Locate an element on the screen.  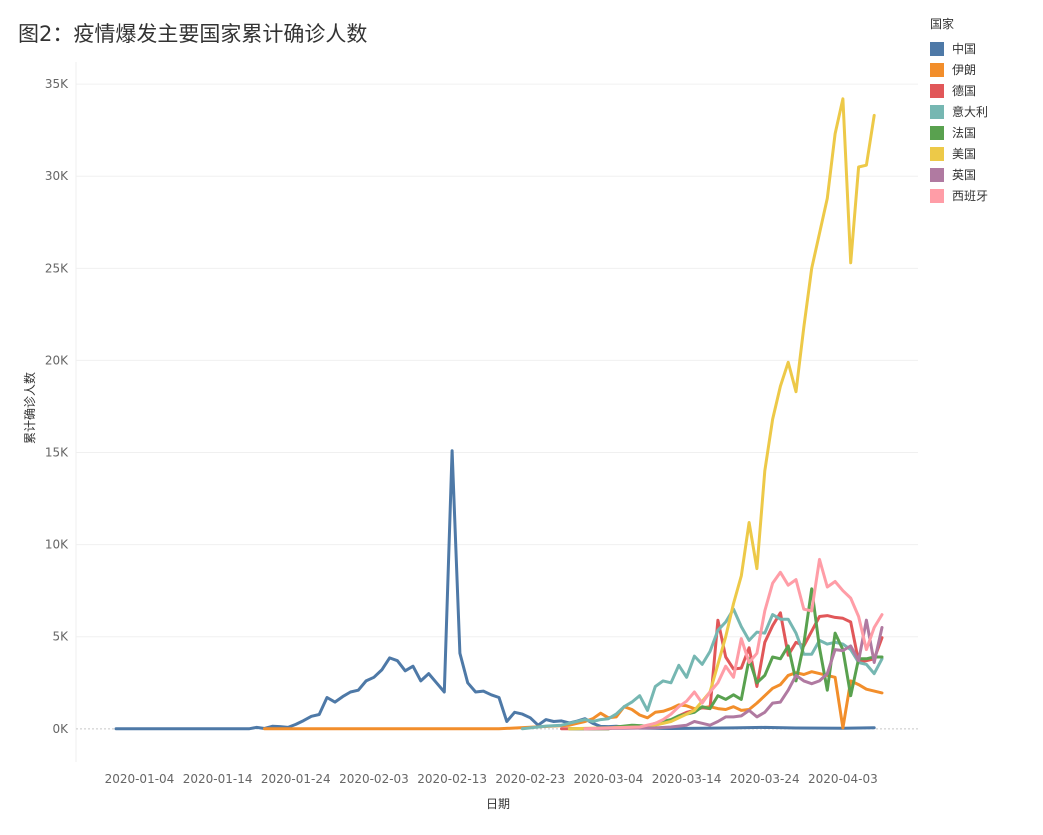
x-tick-label: 2020-01-24 is located at coordinates (296, 779).